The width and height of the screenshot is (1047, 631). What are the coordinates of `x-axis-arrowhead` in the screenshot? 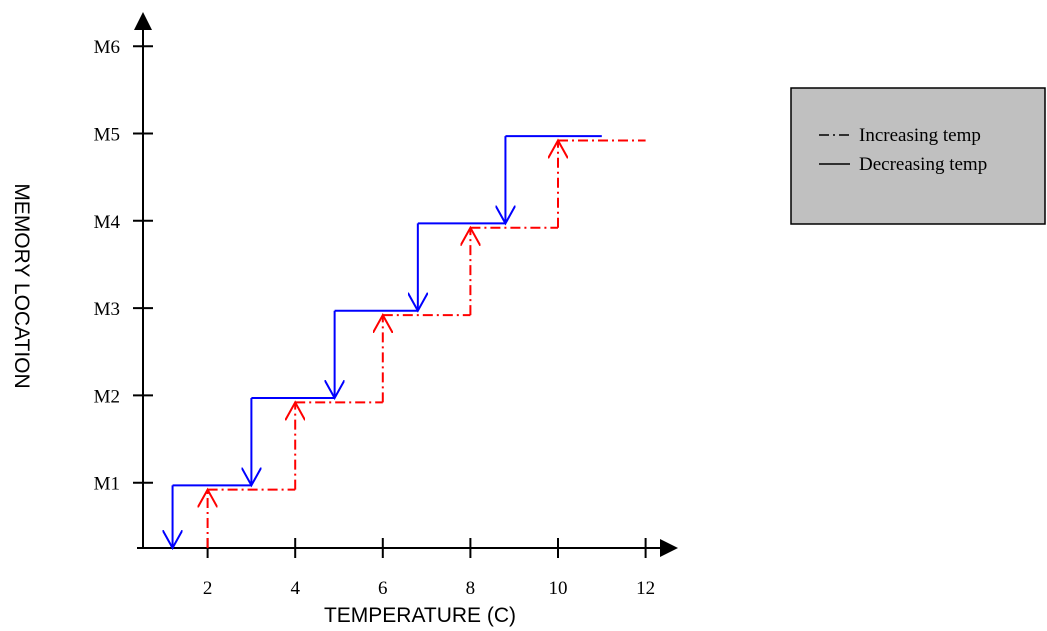 It's located at (669, 548).